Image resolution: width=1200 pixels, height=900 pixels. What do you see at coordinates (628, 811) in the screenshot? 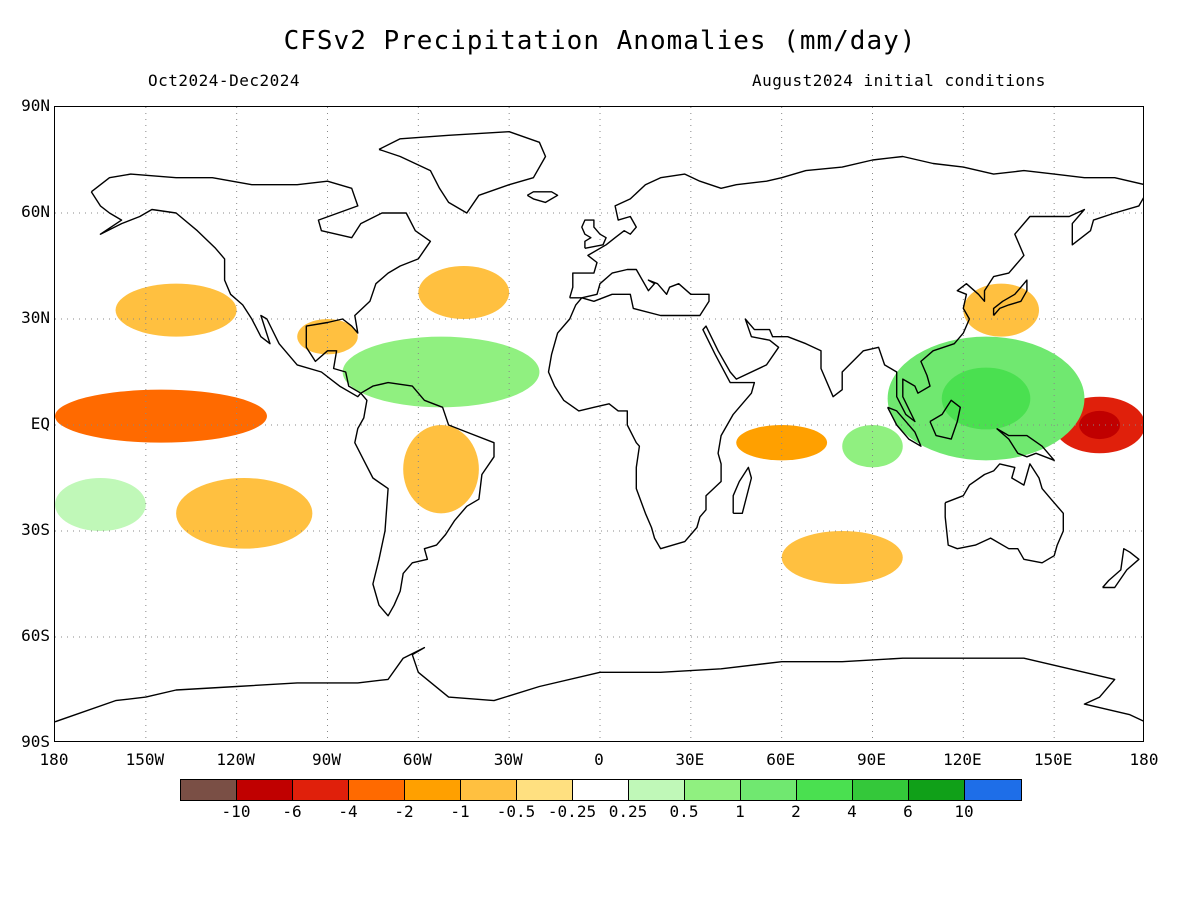
I see `colorbar-tick-label: 0.25` at bounding box center [628, 811].